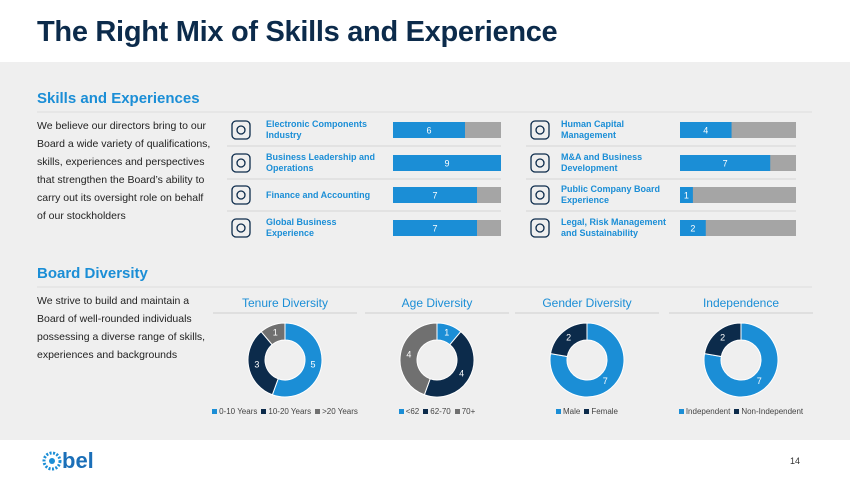  Describe the element at coordinates (708, 411) in the screenshot. I see `legend-label: Independent` at that location.